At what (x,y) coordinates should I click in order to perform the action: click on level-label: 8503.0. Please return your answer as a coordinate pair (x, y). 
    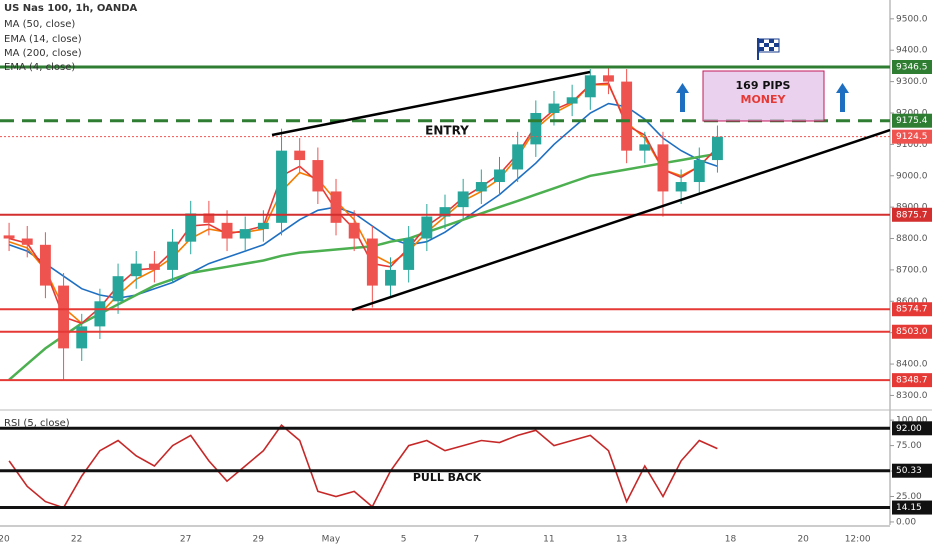
    Looking at the image, I should click on (912, 332).